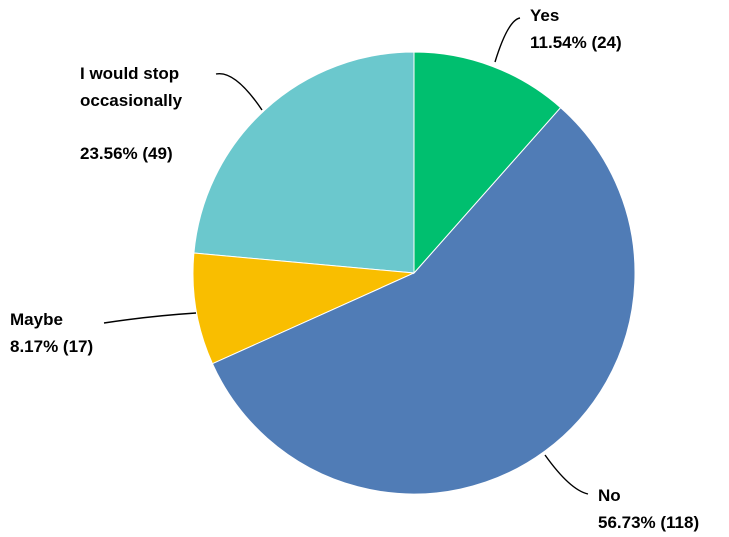 The height and width of the screenshot is (537, 729). Describe the element at coordinates (609, 495) in the screenshot. I see `category-label: No` at that location.